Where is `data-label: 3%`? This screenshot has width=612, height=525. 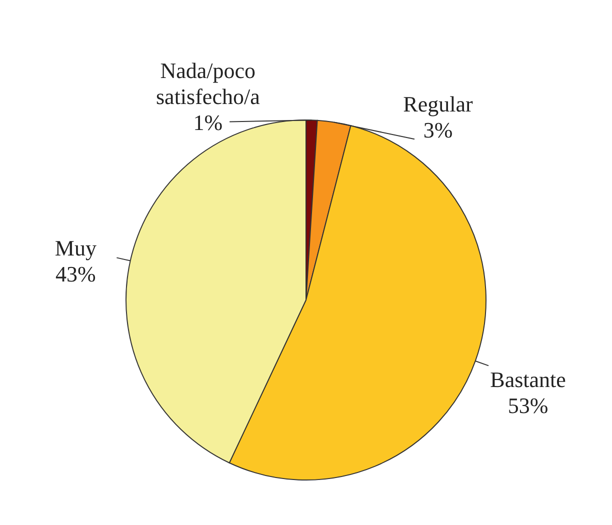 data-label: 3% is located at coordinates (438, 129).